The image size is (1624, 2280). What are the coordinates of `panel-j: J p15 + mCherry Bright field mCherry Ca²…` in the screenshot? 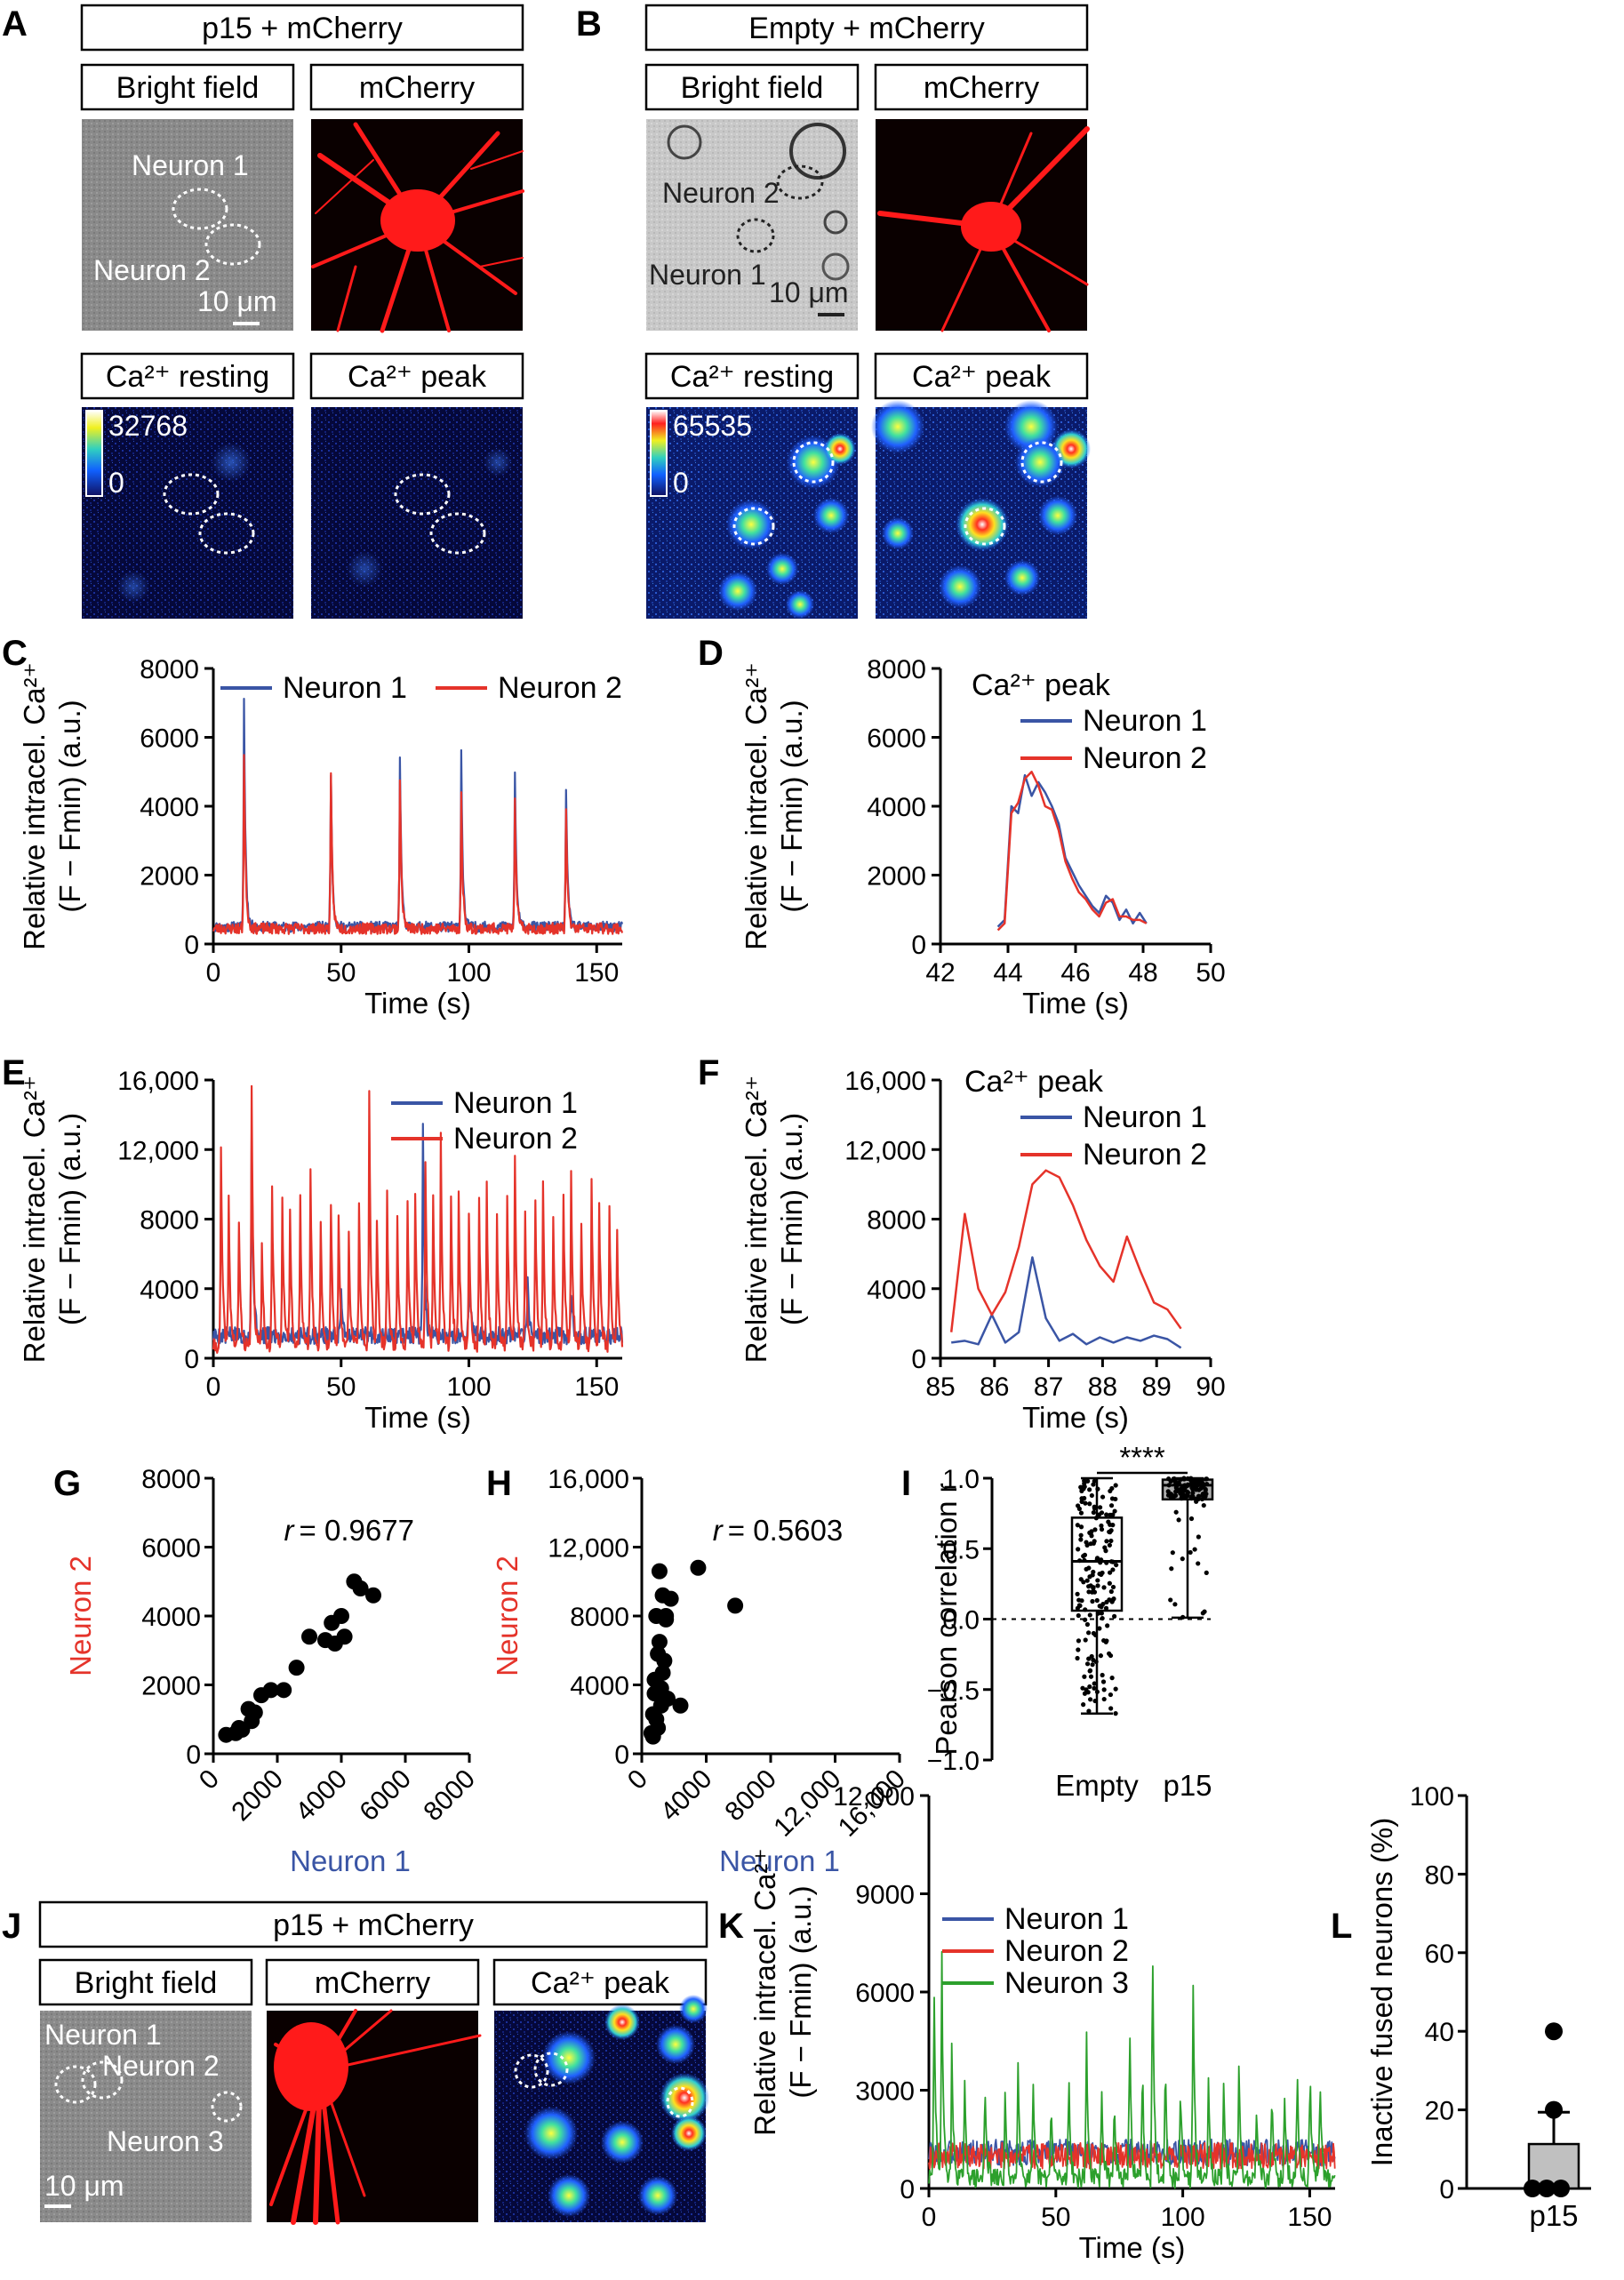 It's located at (355, 2062).